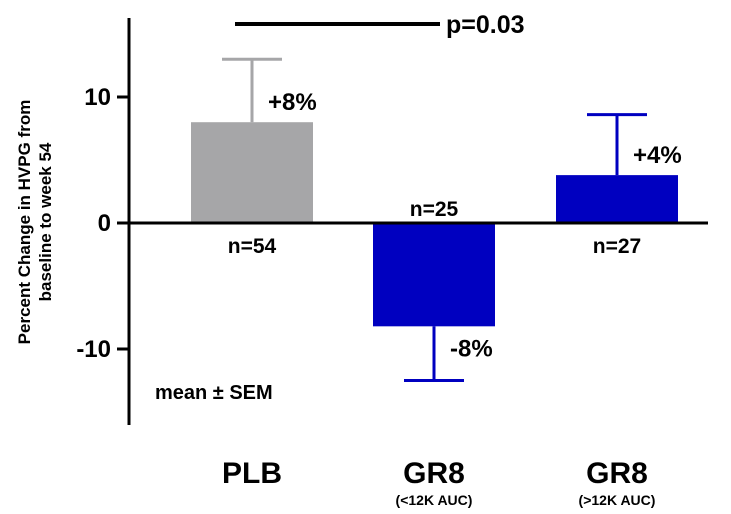 The height and width of the screenshot is (514, 731). Describe the element at coordinates (93, 349) in the screenshot. I see `y-tick-label: -10` at that location.